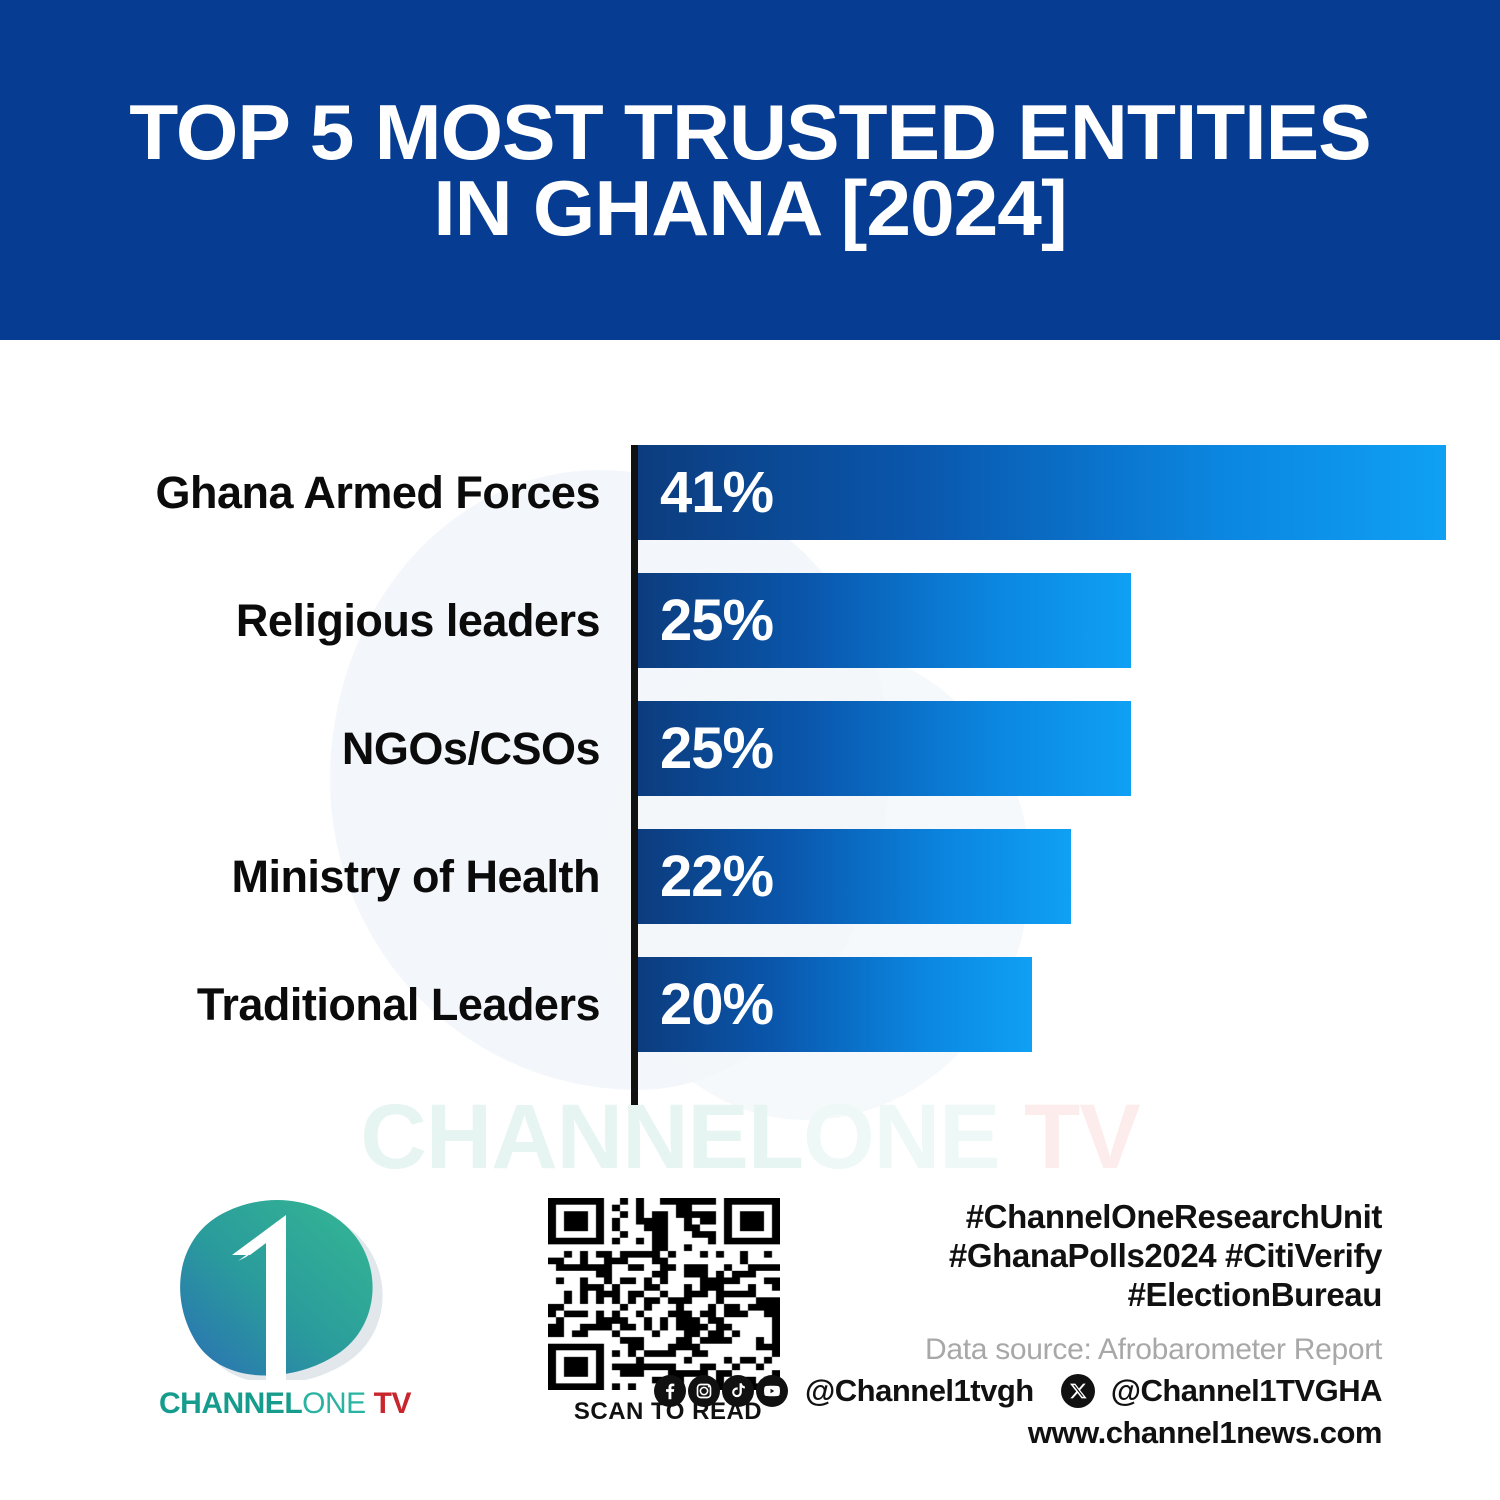 This screenshot has width=1500, height=1500. Describe the element at coordinates (1255, 1294) in the screenshot. I see `hashtag-line-3: #ElectionBureau` at that location.